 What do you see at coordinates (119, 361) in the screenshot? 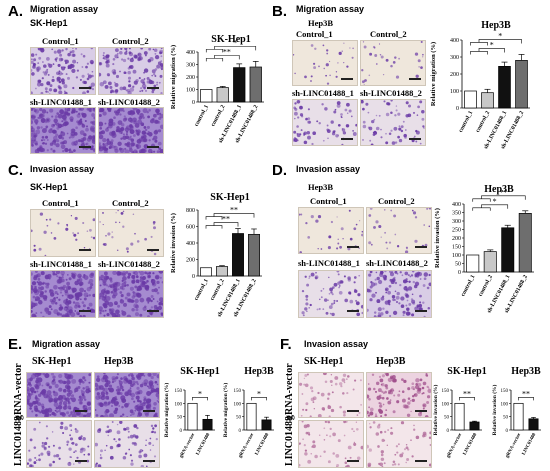
I see `column-label: Hep3B` at bounding box center [119, 361].